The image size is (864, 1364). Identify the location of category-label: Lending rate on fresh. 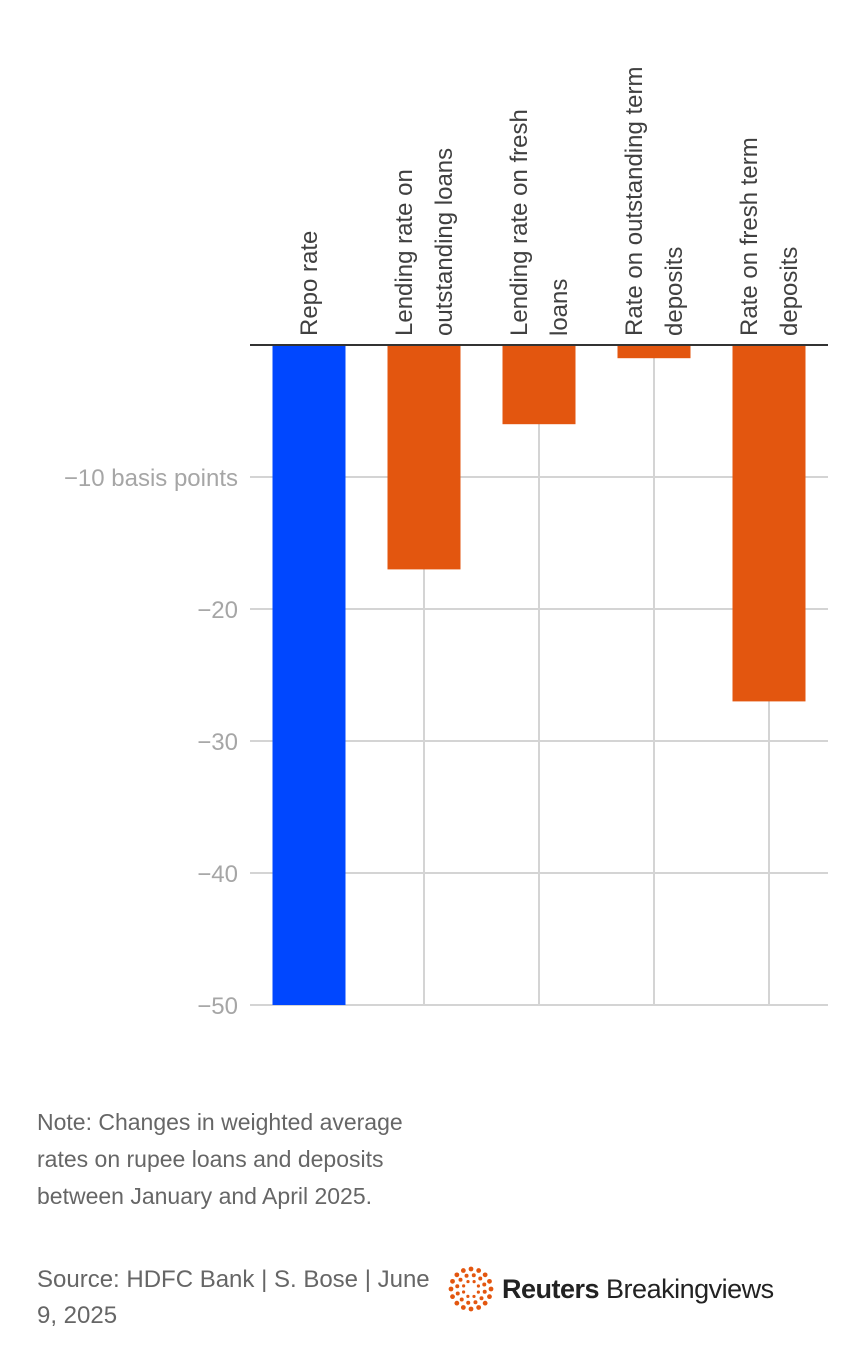
(519, 222).